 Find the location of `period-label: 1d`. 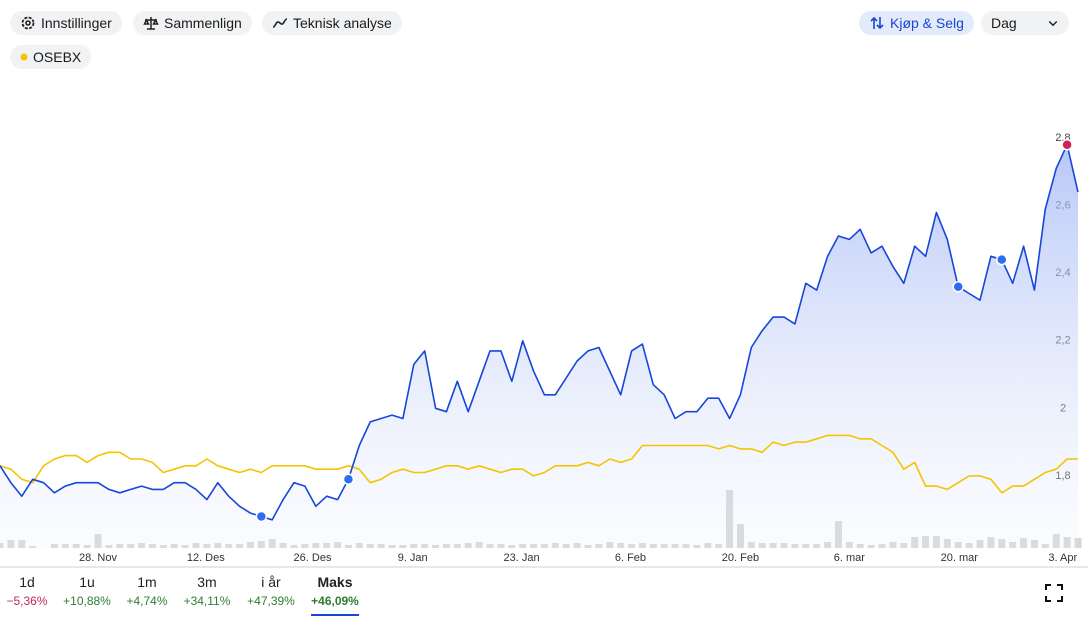

period-label: 1d is located at coordinates (27, 582).